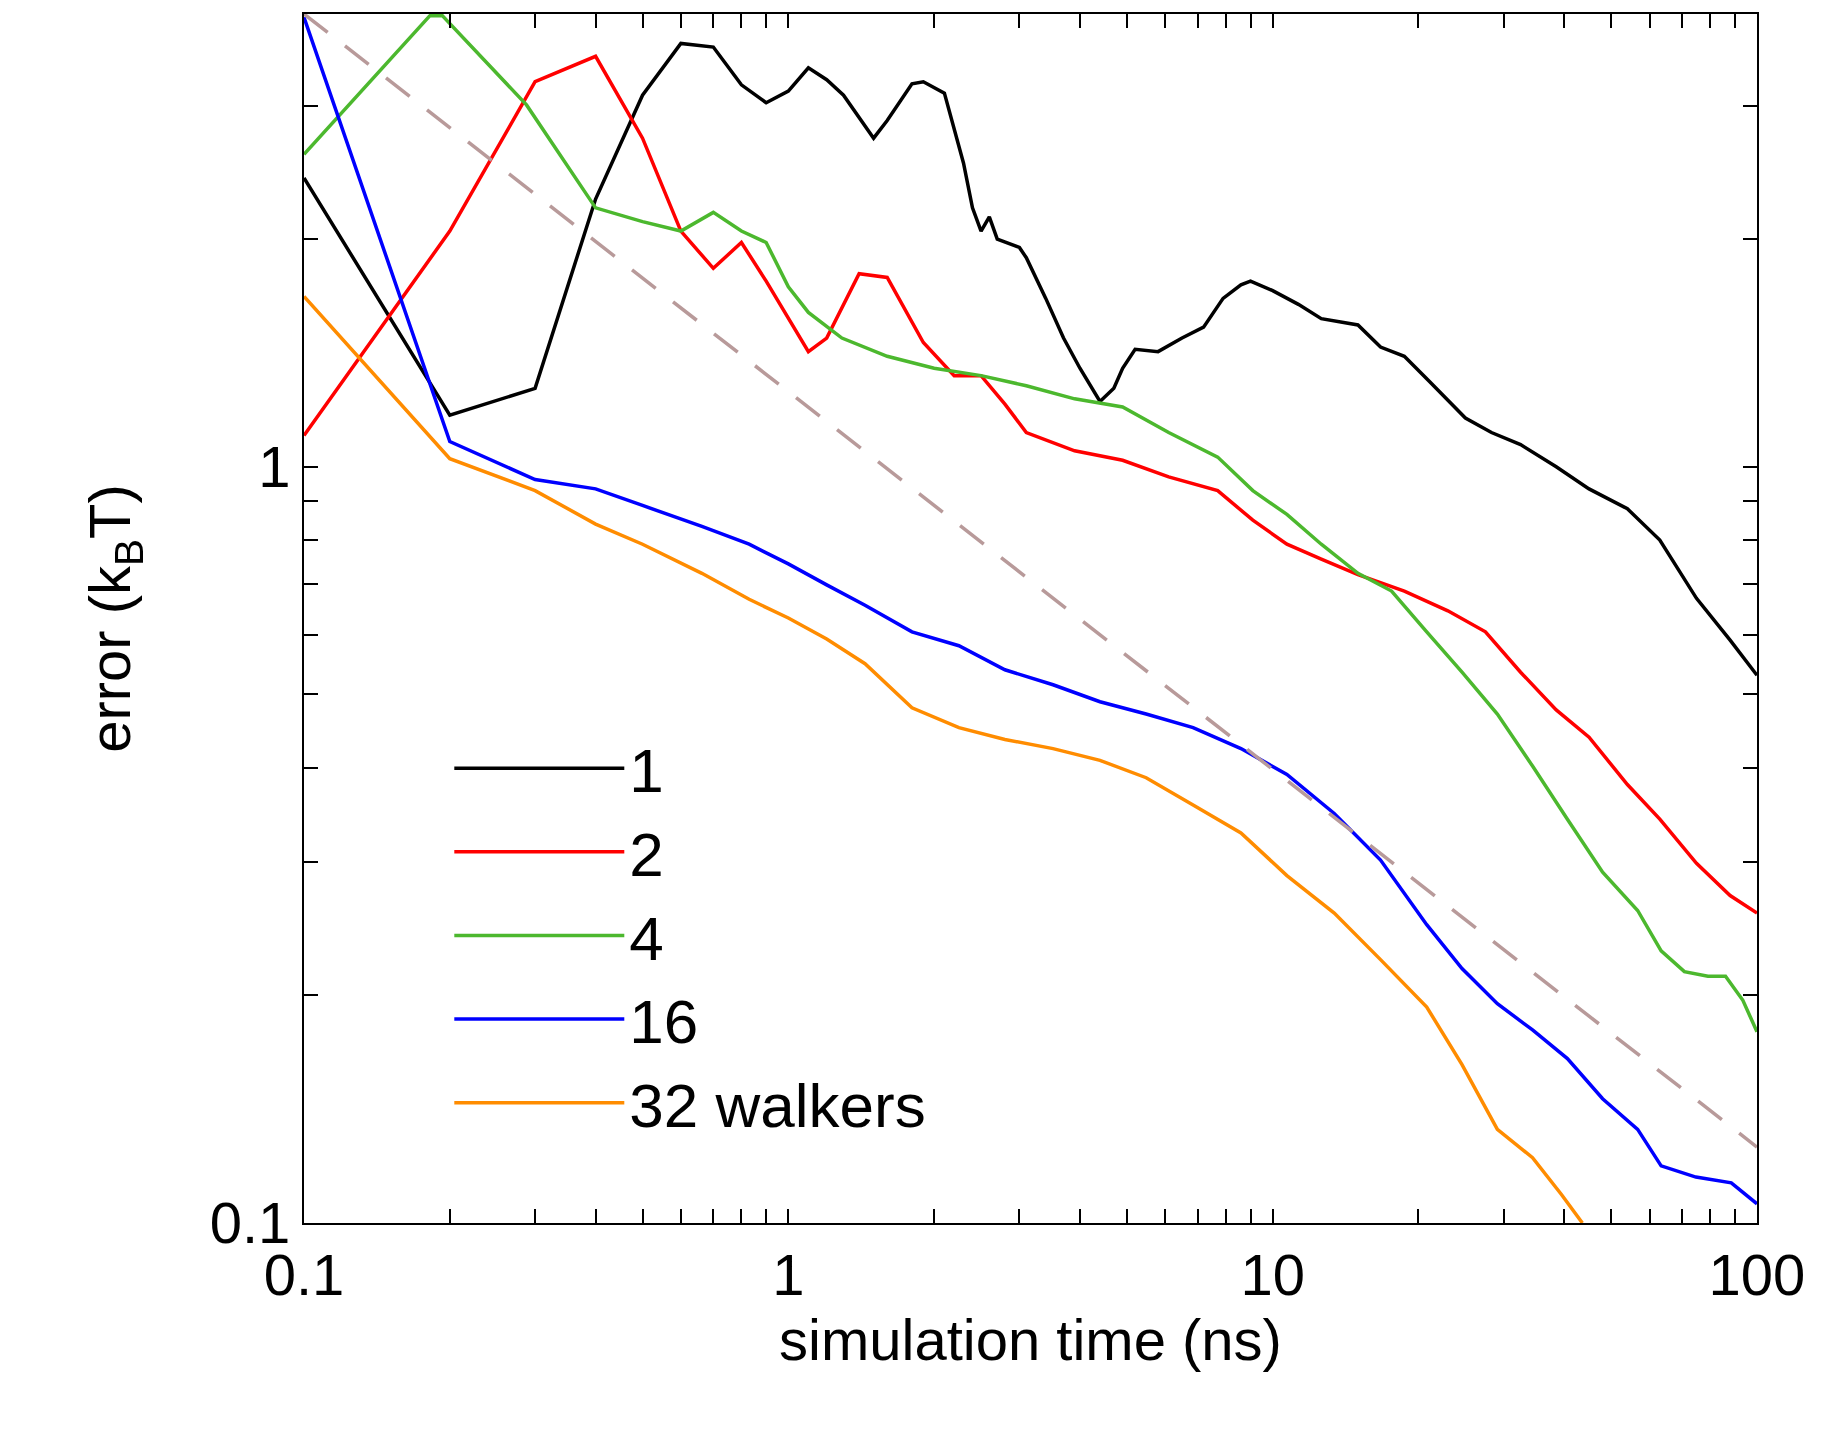  What do you see at coordinates (1030, 1339) in the screenshot?
I see `x-axis-title: simulation time (ns)` at bounding box center [1030, 1339].